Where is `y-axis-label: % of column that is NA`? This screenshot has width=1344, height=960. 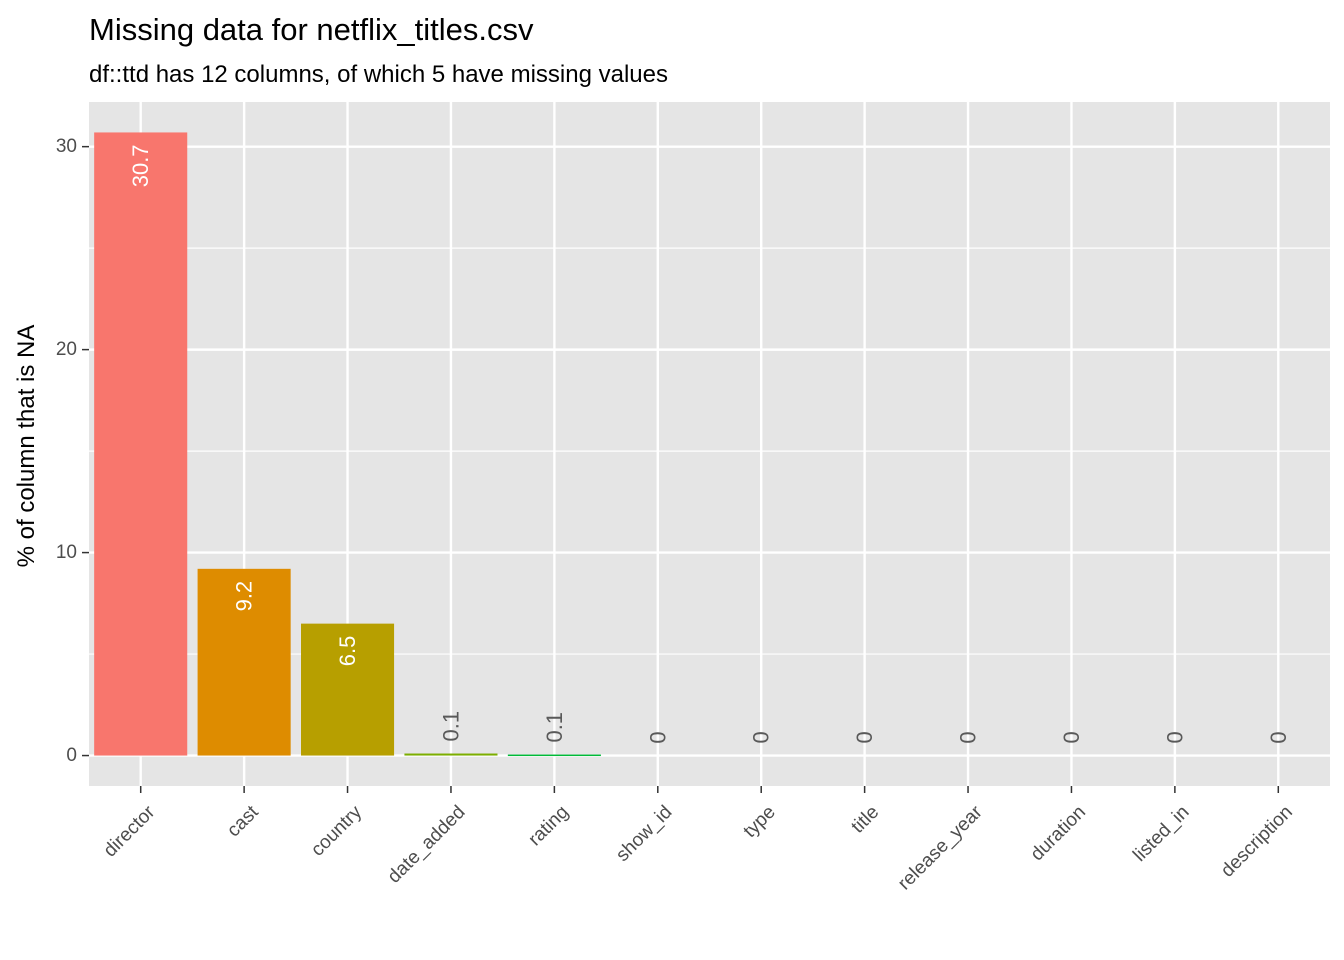 y-axis-label: % of column that is NA is located at coordinates (26, 446).